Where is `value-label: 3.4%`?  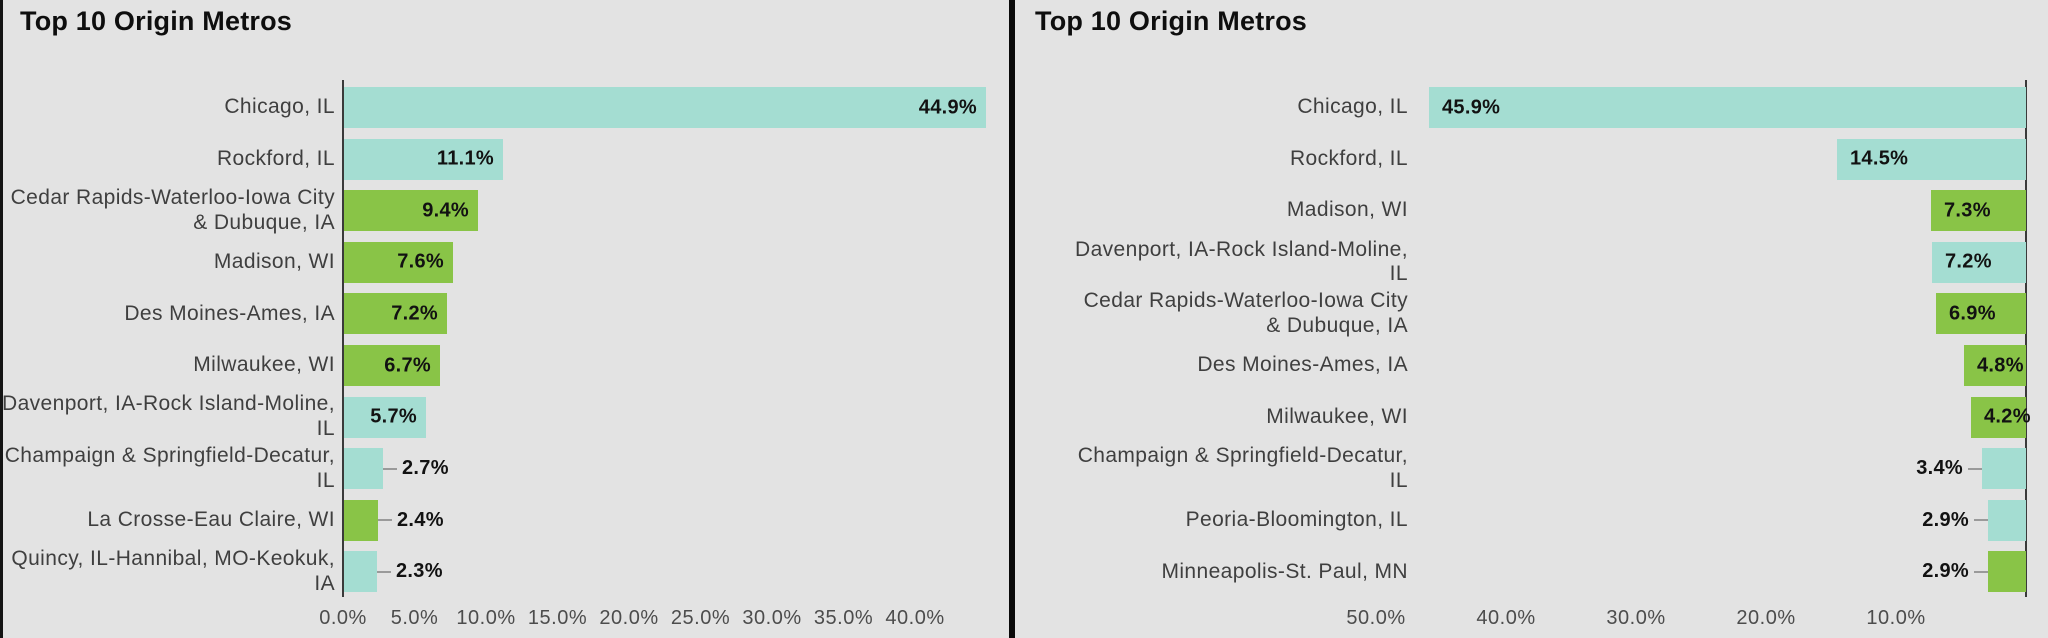 value-label: 3.4% is located at coordinates (1939, 468).